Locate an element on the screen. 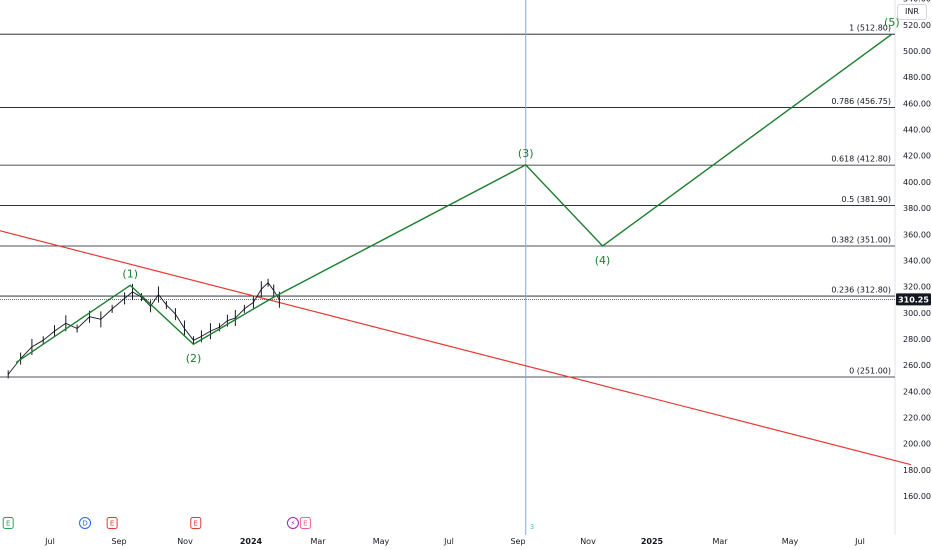  last-price-value: 310.25 is located at coordinates (913, 299).